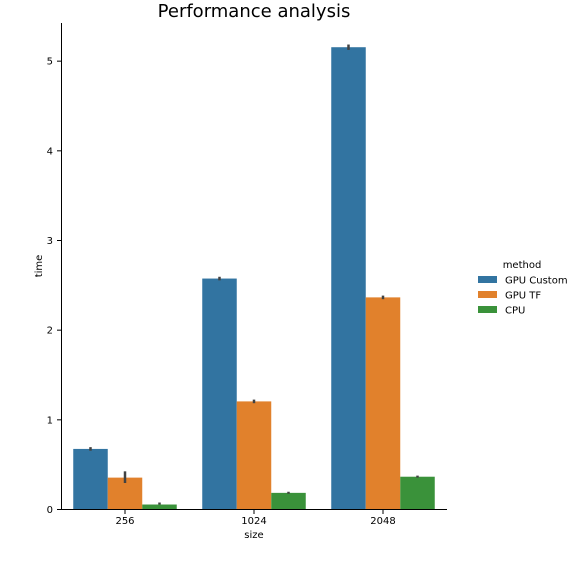 Image resolution: width=576 pixels, height=576 pixels. Describe the element at coordinates (50, 420) in the screenshot. I see `y-tick-label: 1` at that location.